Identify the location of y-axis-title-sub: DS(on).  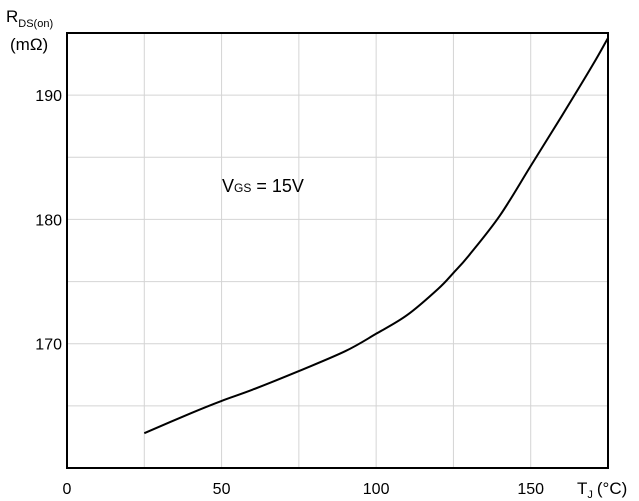
(35, 24).